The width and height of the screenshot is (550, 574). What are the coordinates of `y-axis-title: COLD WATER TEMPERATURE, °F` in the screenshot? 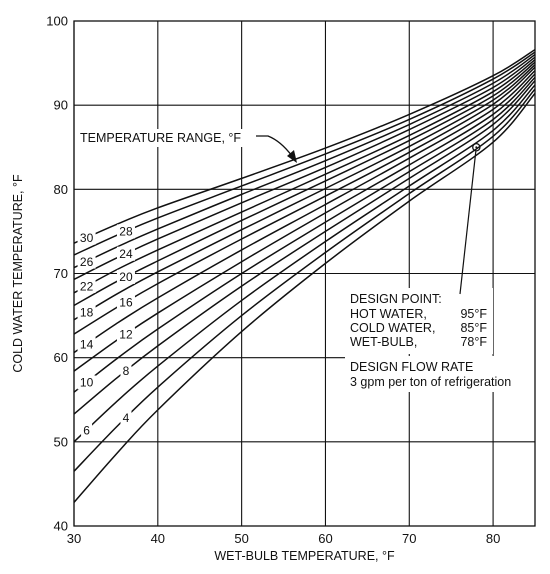 It's located at (18, 273).